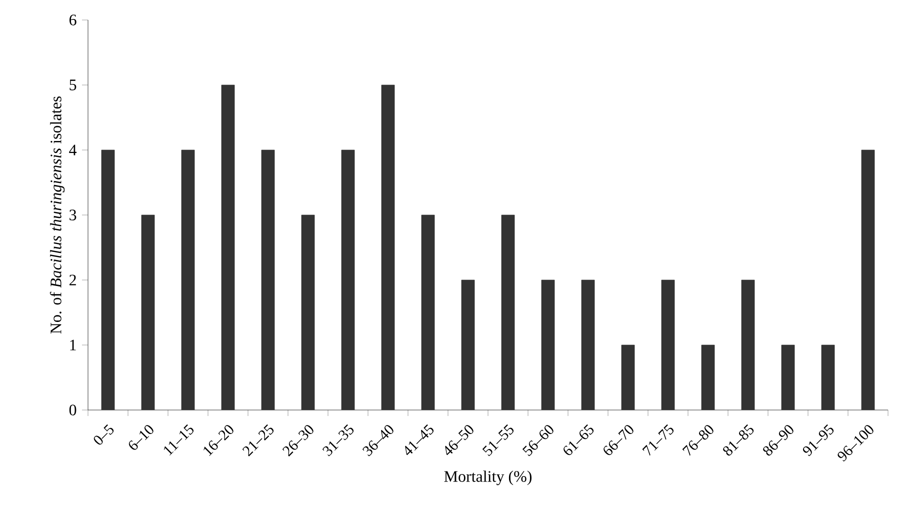 Image resolution: width=901 pixels, height=519 pixels. Describe the element at coordinates (57, 215) in the screenshot. I see `y-axis-title: No. of Bacillus thuringiensis isolates` at that location.